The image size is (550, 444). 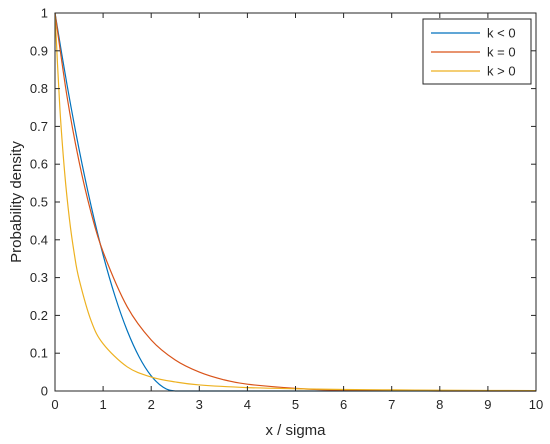 What do you see at coordinates (487, 404) in the screenshot?
I see `x-tick-label: 9` at bounding box center [487, 404].